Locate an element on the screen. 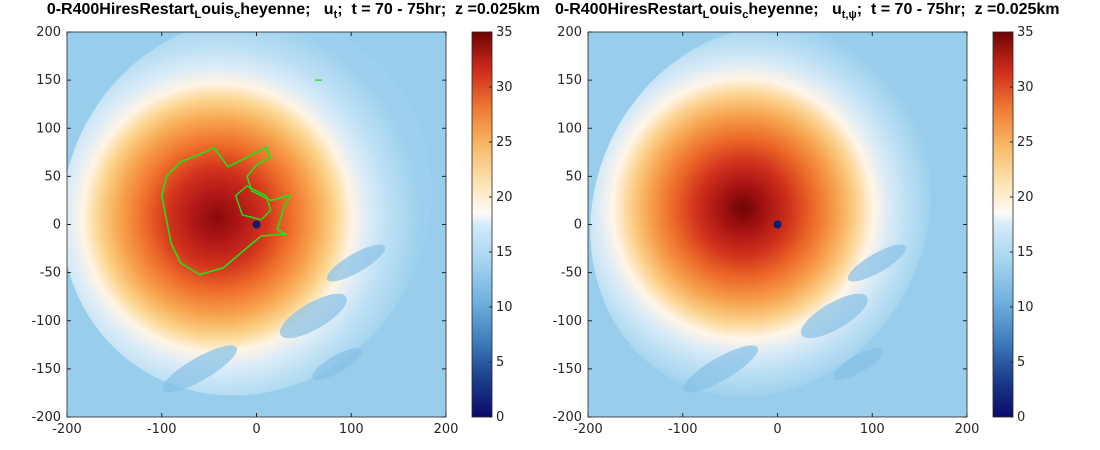 Image resolution: width=1100 pixels, height=450 pixels. contour-line is located at coordinates (226, 211).